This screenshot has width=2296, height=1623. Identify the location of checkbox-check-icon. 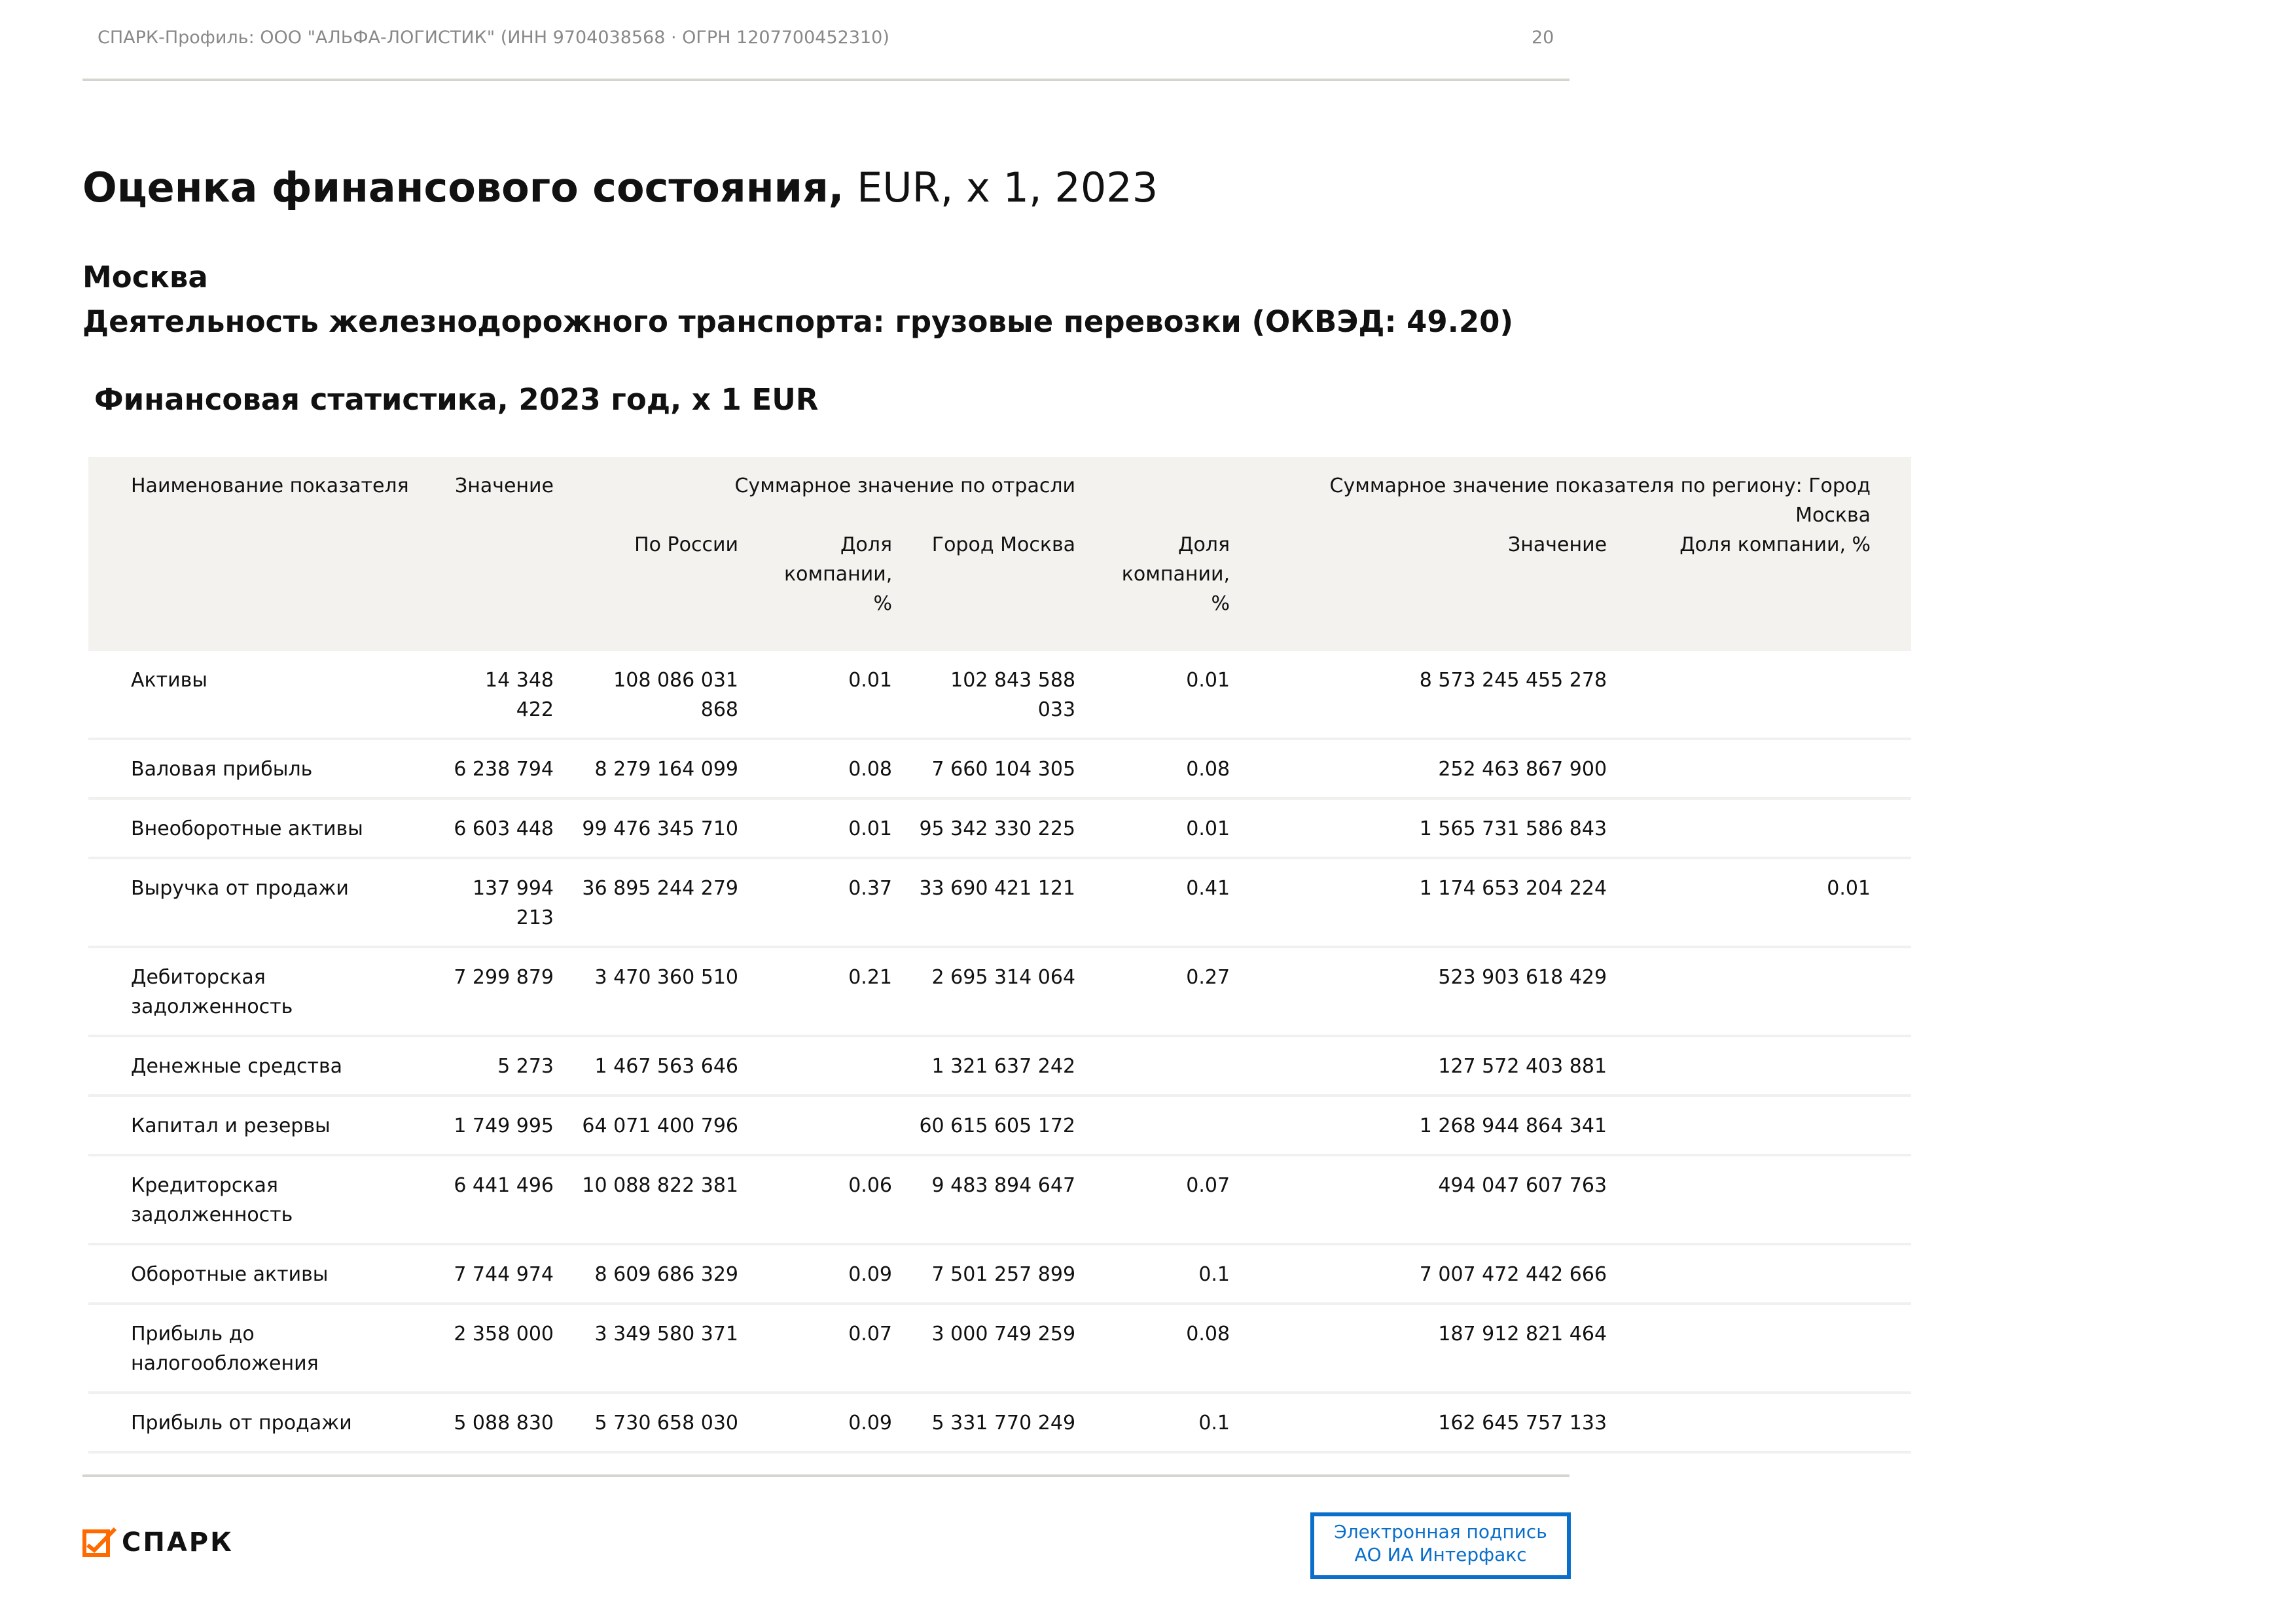
(99, 1542).